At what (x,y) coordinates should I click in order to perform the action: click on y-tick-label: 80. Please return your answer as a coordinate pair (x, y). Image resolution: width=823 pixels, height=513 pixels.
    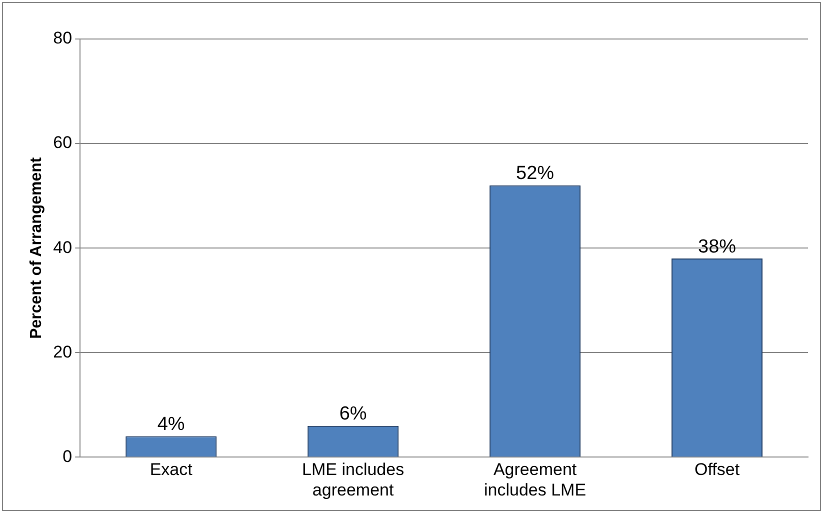
    Looking at the image, I should click on (62, 38).